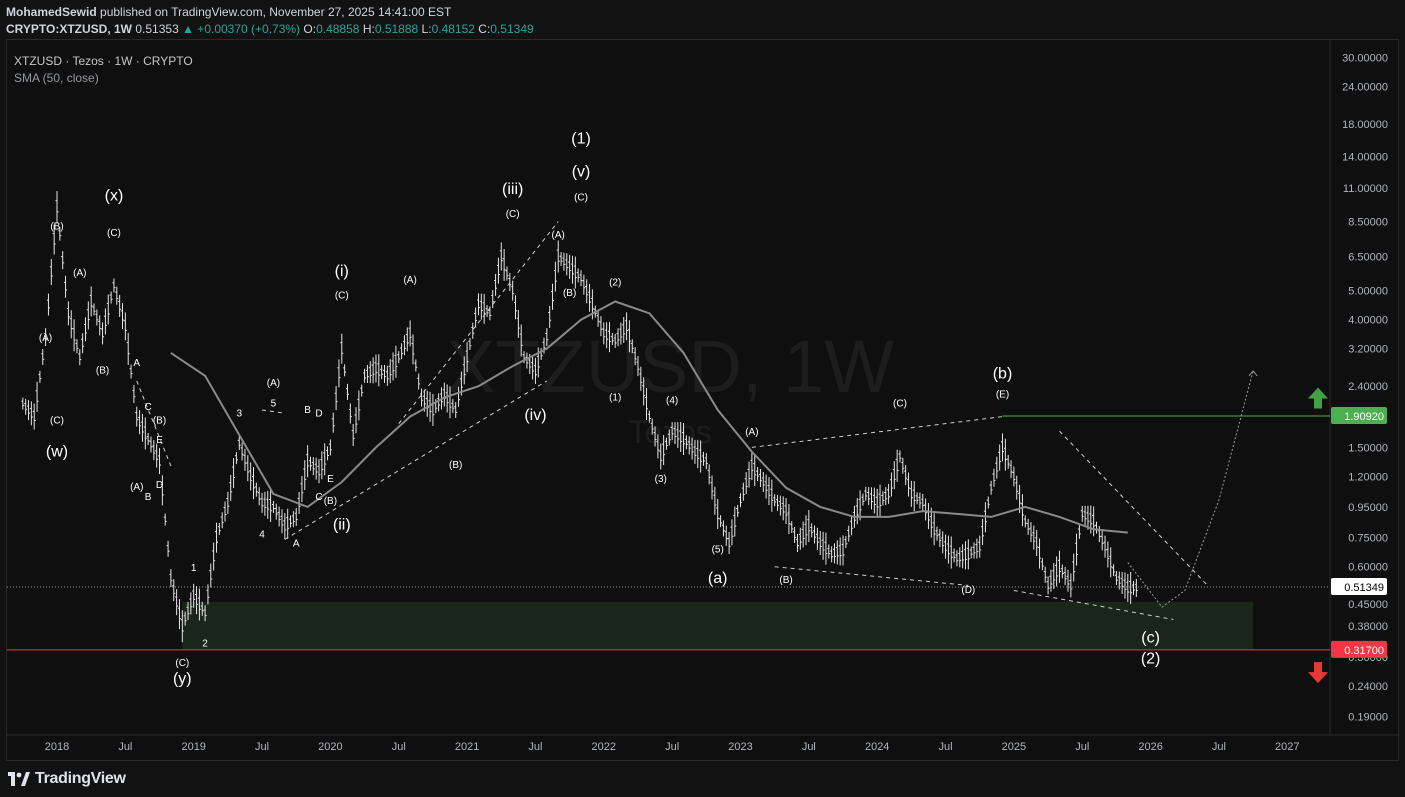  Describe the element at coordinates (330, 747) in the screenshot. I see `x-tick-label: 2020` at that location.